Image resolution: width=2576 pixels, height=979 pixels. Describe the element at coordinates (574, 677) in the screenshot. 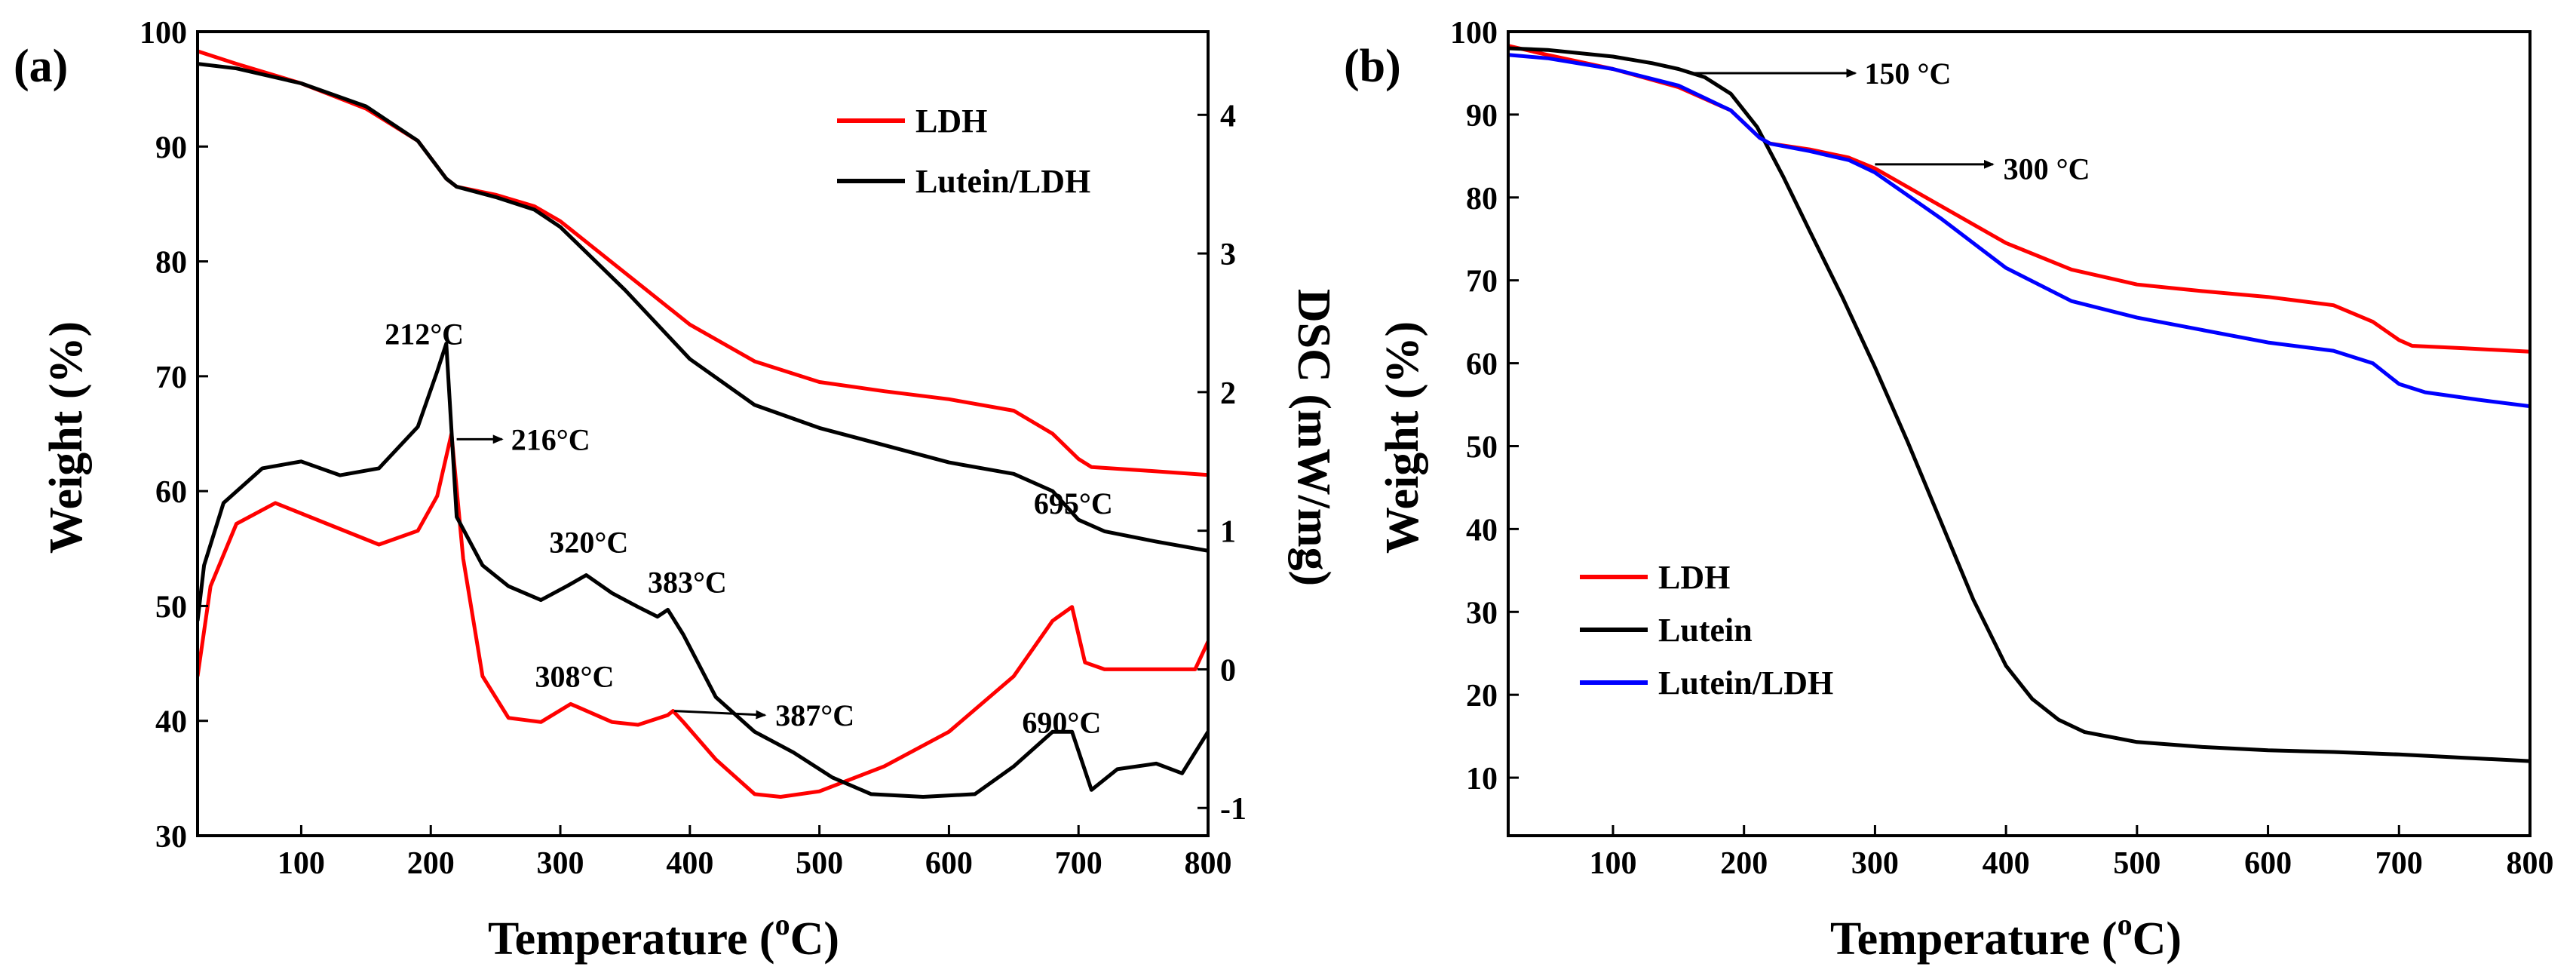

I see `annotation-label: 308°C` at that location.